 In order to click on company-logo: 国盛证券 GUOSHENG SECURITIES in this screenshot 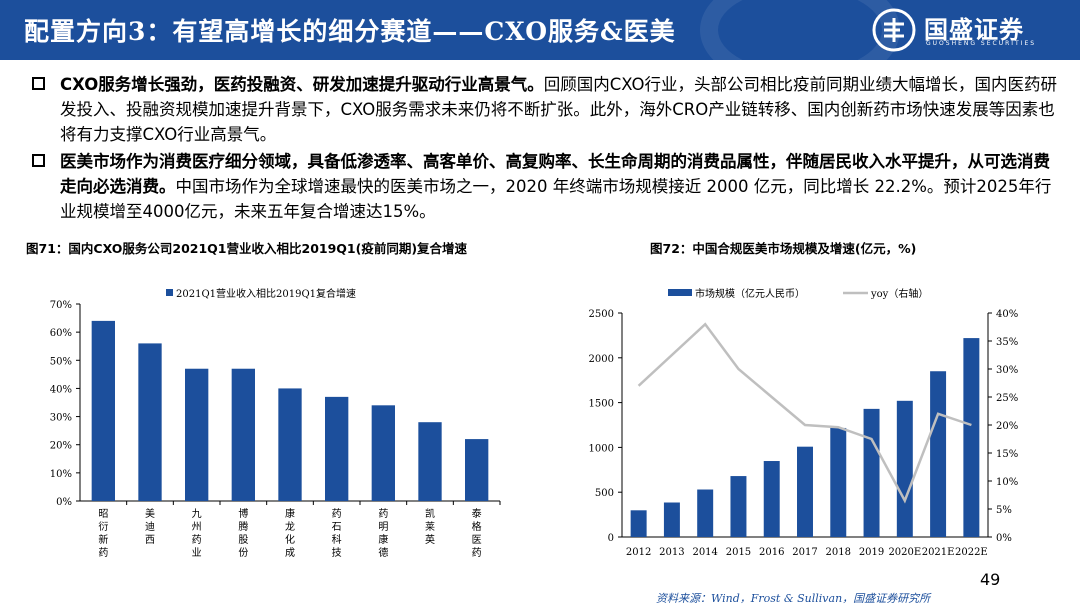, I will do `click(967, 31)`.